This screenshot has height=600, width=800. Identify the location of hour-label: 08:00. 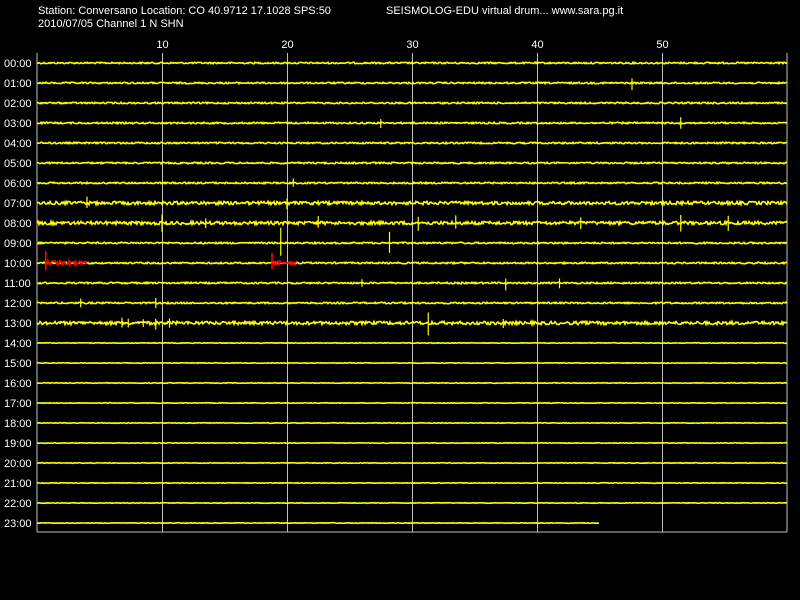
(18, 224).